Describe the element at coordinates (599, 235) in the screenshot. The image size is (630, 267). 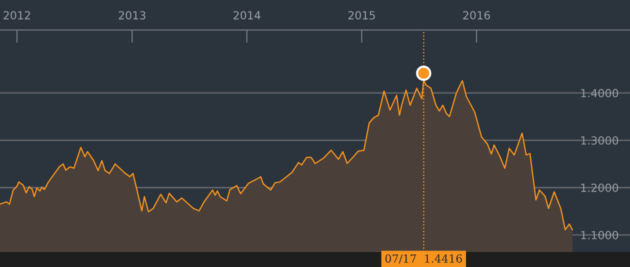
I see `y-tick-label: 1.1000` at that location.